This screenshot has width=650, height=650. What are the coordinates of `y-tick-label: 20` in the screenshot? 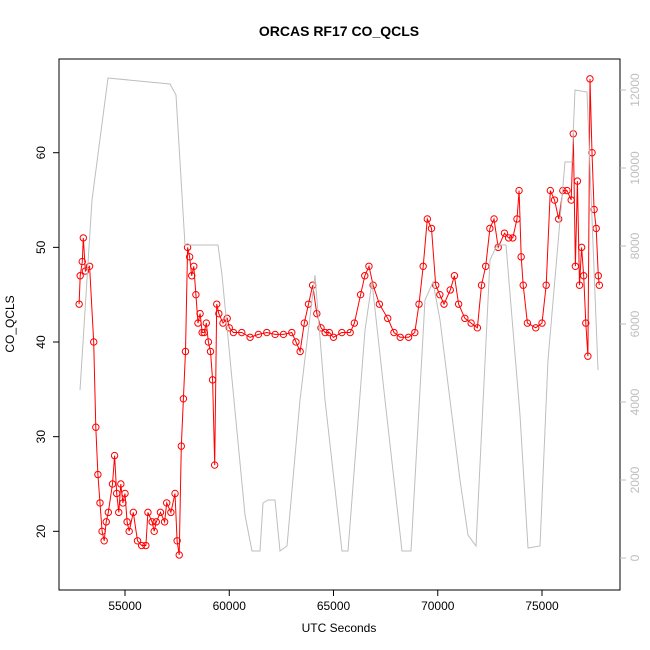 It's located at (41, 531).